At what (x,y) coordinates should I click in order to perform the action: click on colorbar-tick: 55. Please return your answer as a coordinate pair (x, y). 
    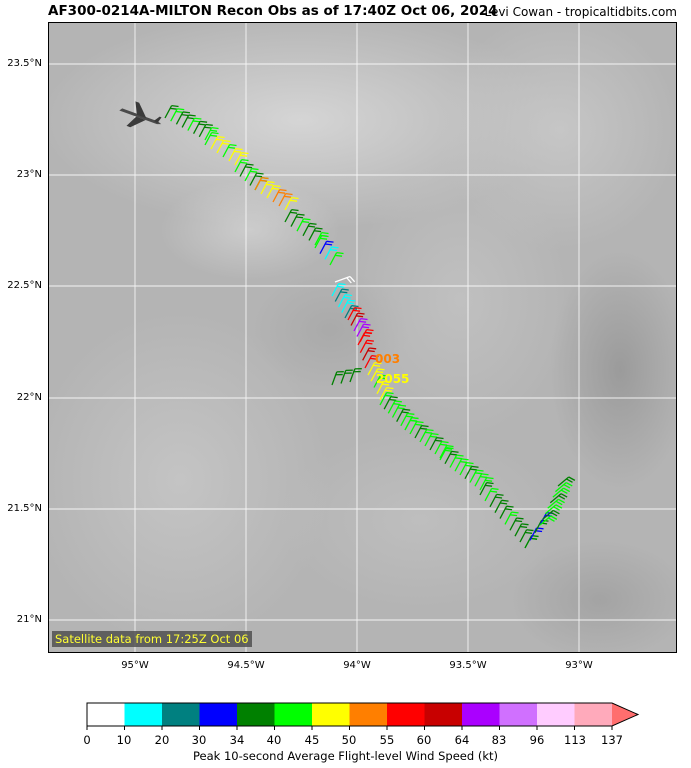
    Looking at the image, I should click on (387, 740).